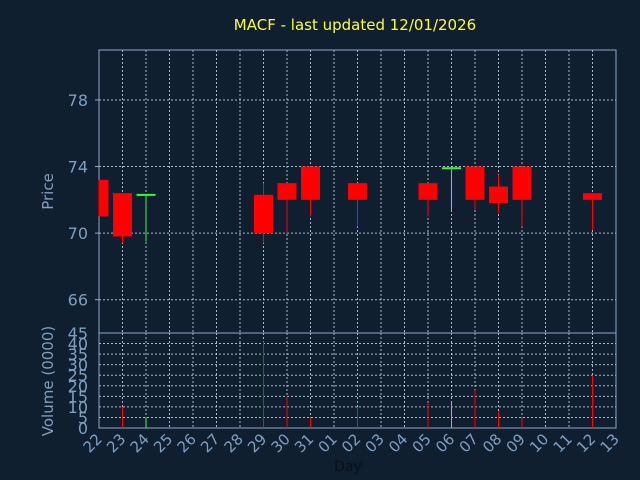  I want to click on volume-tick-label: 45, so click(78, 333).